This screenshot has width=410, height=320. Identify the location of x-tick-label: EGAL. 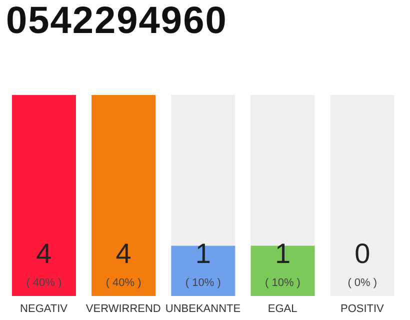
(283, 308).